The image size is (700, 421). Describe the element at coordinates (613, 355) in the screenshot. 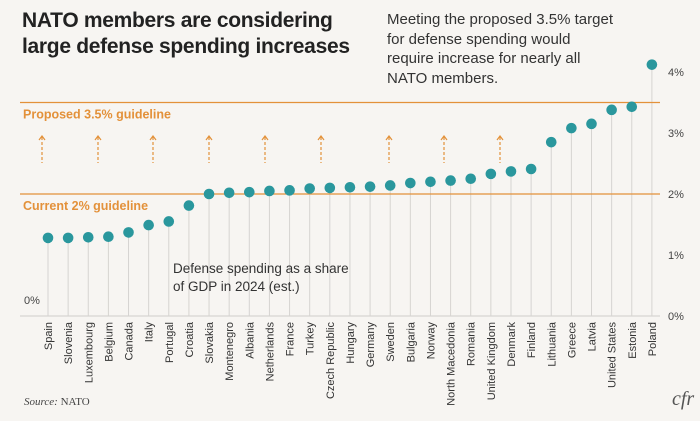

I see `x-tick-label: United States` at that location.